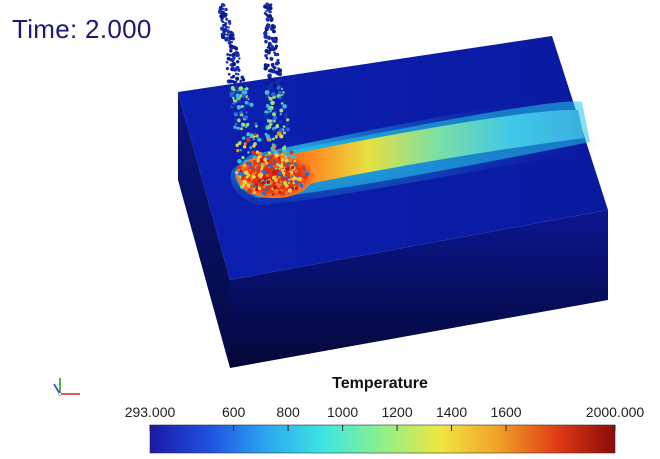 The height and width of the screenshot is (459, 660). I want to click on powder-particles, so click(263, 99).